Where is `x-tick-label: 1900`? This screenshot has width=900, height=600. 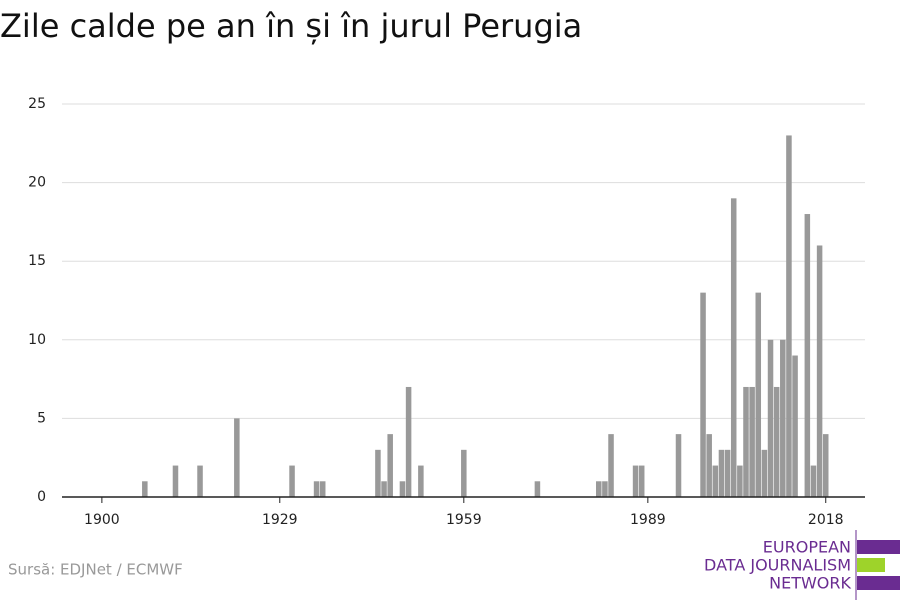 x-tick-label: 1900 is located at coordinates (102, 520).